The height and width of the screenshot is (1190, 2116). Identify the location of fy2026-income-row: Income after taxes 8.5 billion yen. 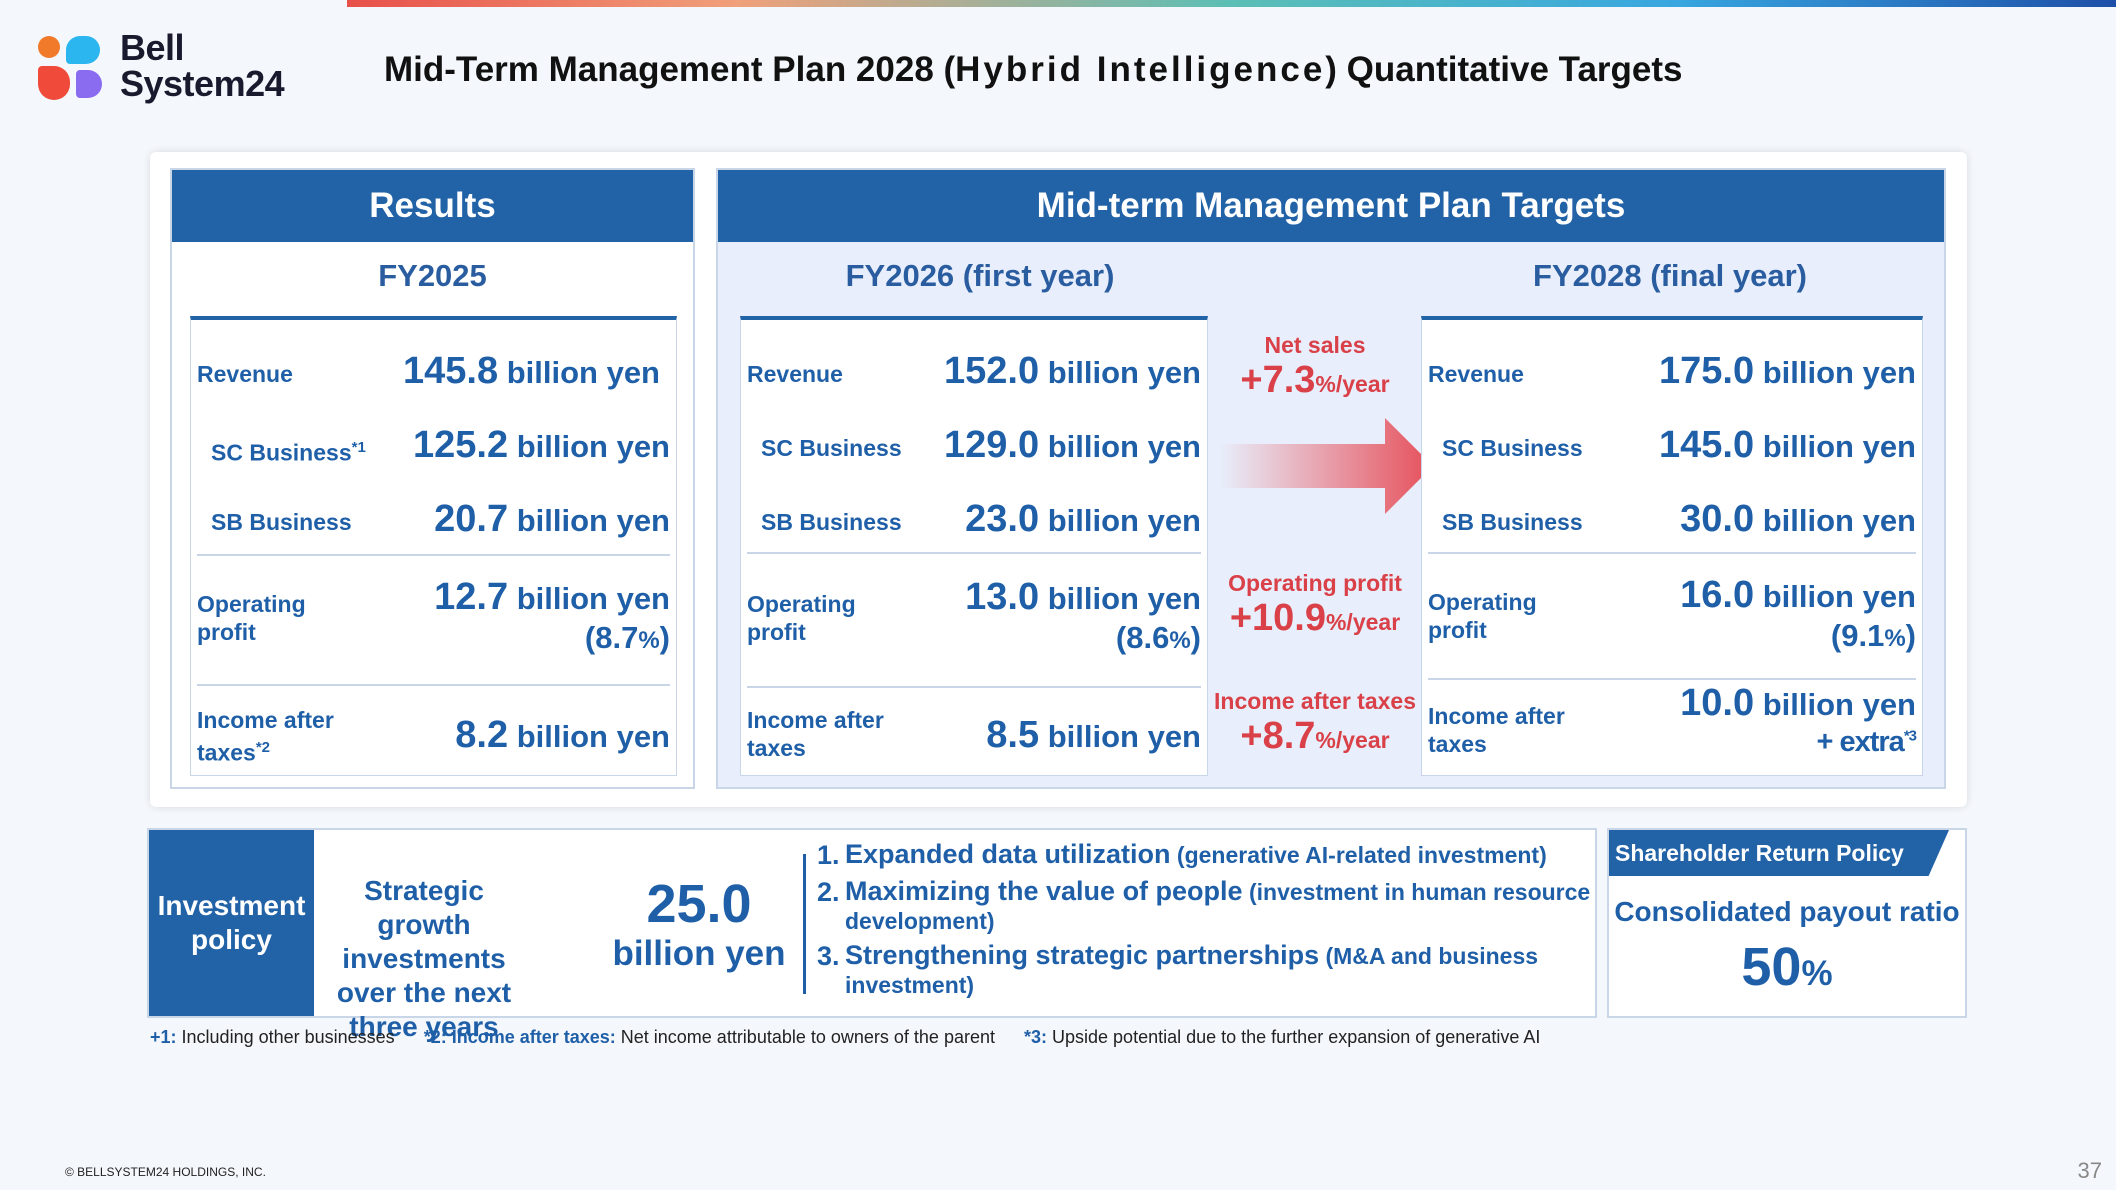
(974, 733).